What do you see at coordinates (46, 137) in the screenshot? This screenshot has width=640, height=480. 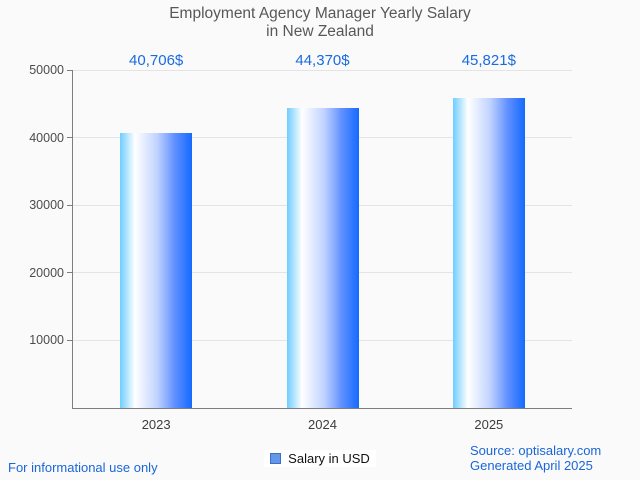 I see `y-axis-label-40000: 40000` at bounding box center [46, 137].